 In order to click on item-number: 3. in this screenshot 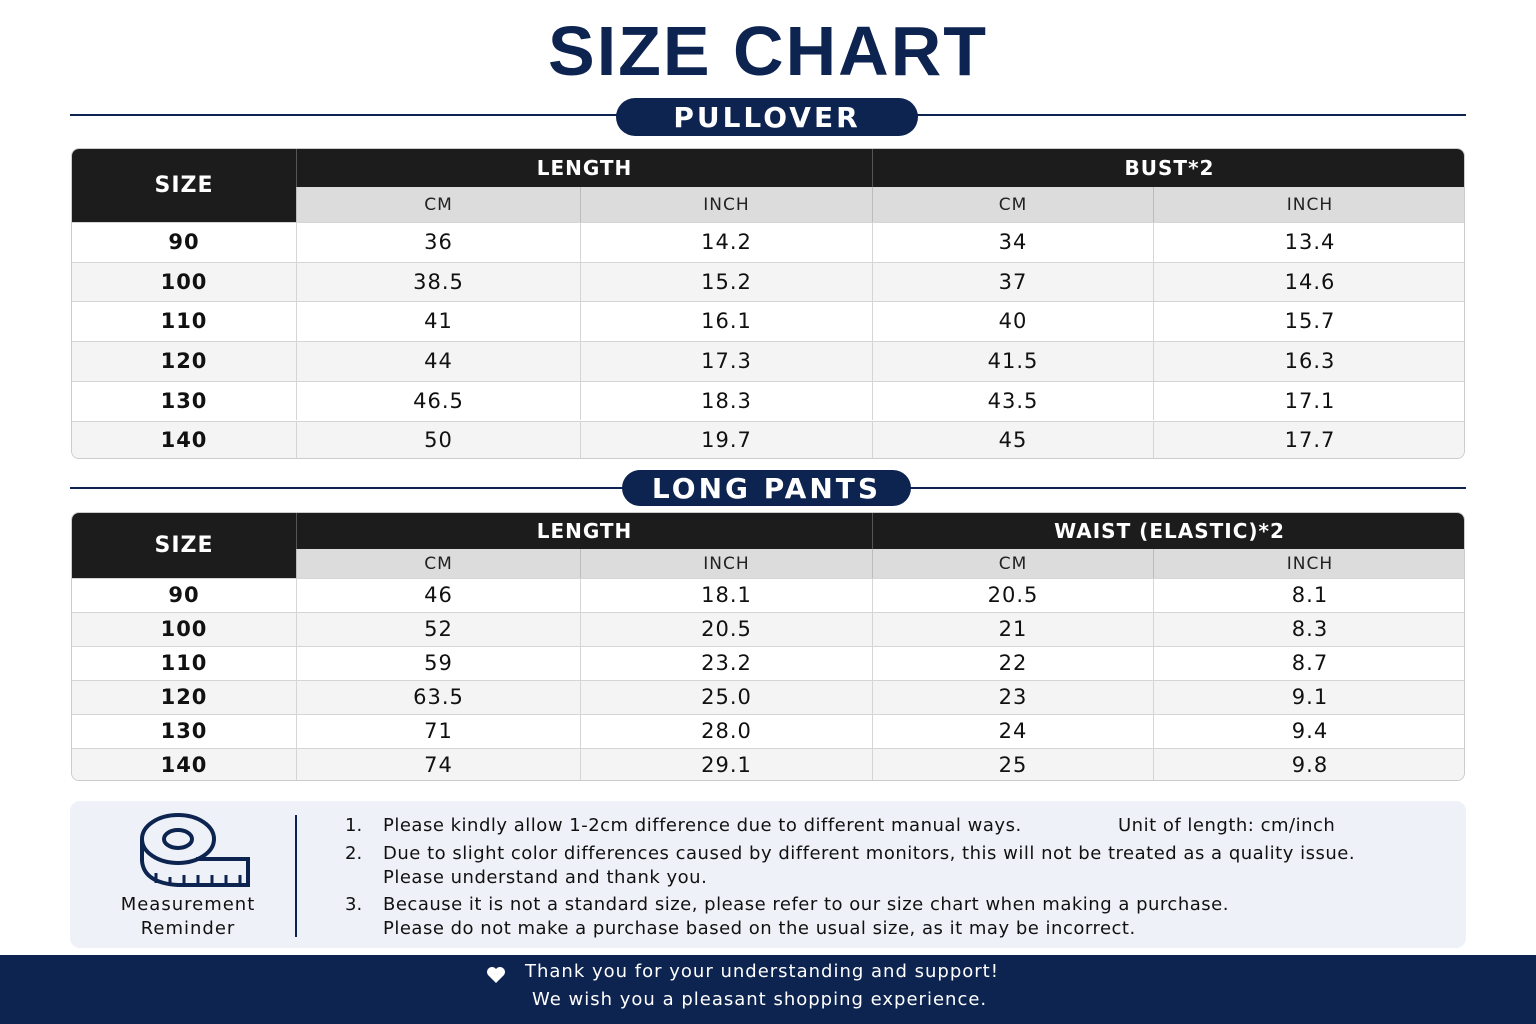, I will do `click(354, 904)`.